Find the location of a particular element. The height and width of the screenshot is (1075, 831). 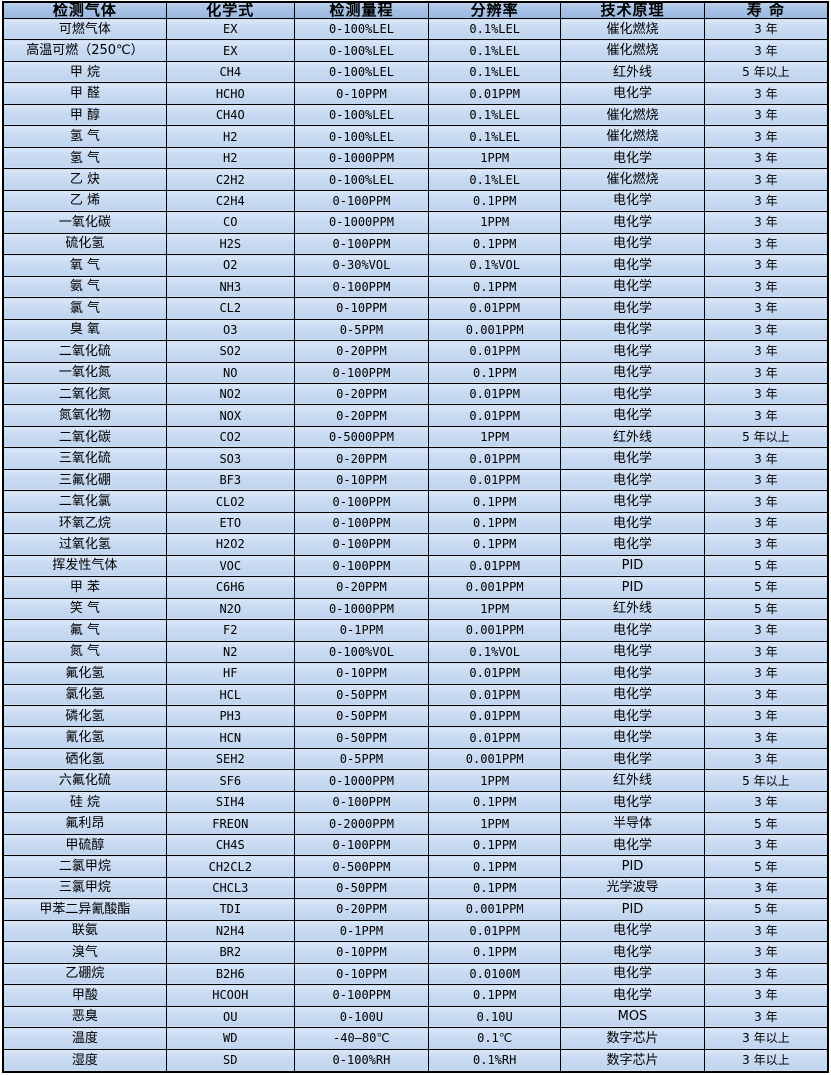

cell-gas: 氟利昂 is located at coordinates (84, 823).